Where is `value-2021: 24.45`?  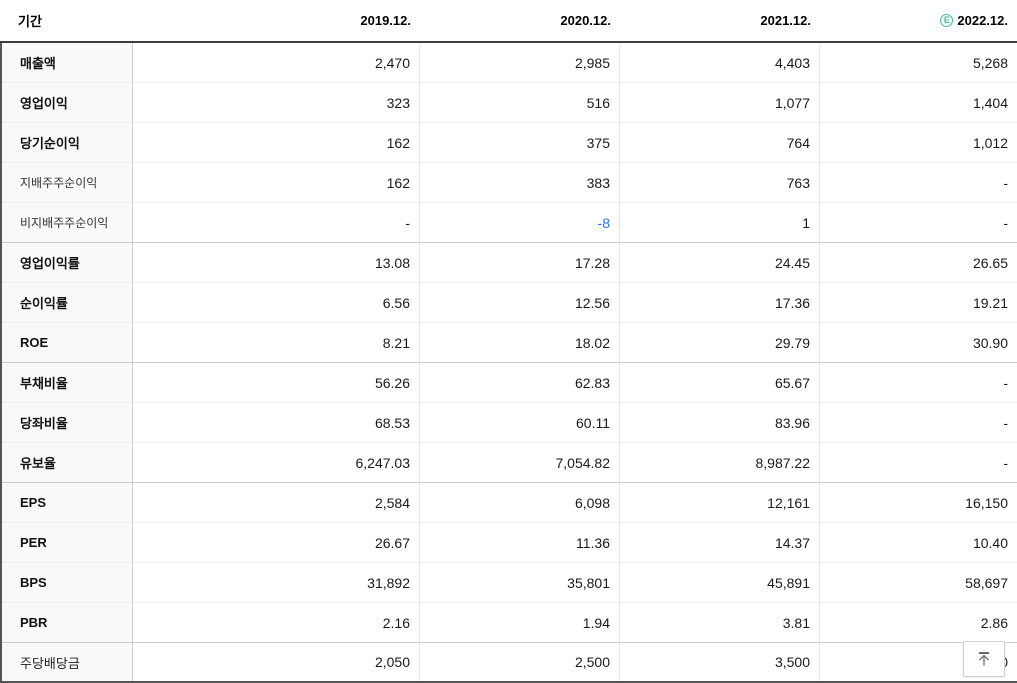
value-2021: 24.45 is located at coordinates (720, 263).